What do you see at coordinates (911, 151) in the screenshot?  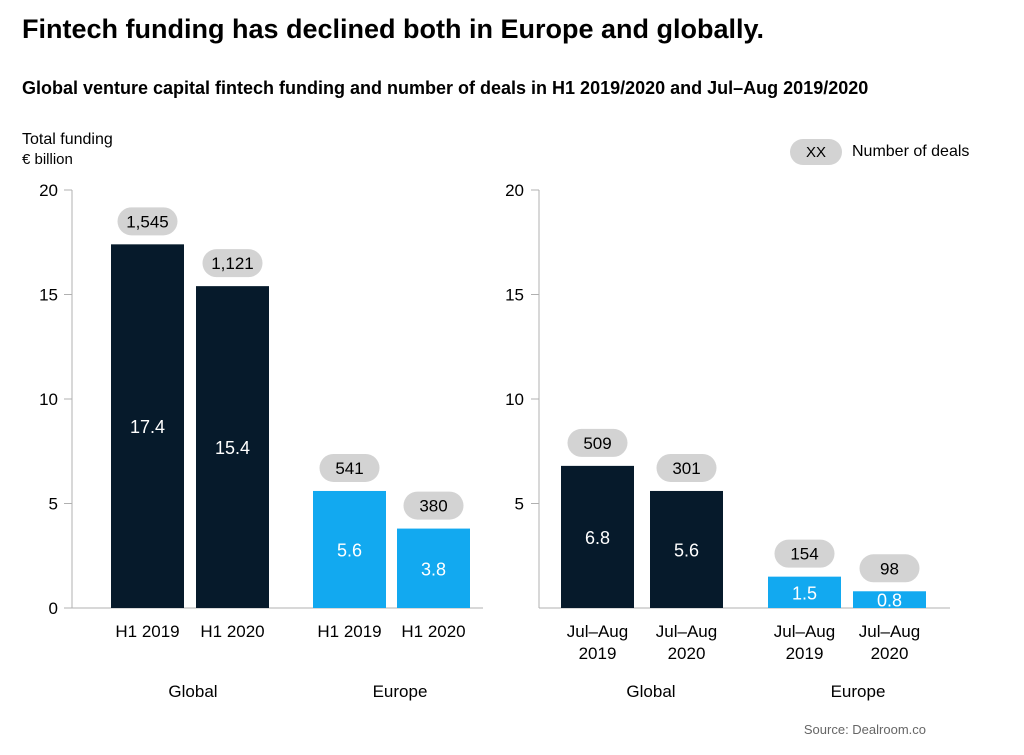 I see `legend-deals-label: Number of deals` at bounding box center [911, 151].